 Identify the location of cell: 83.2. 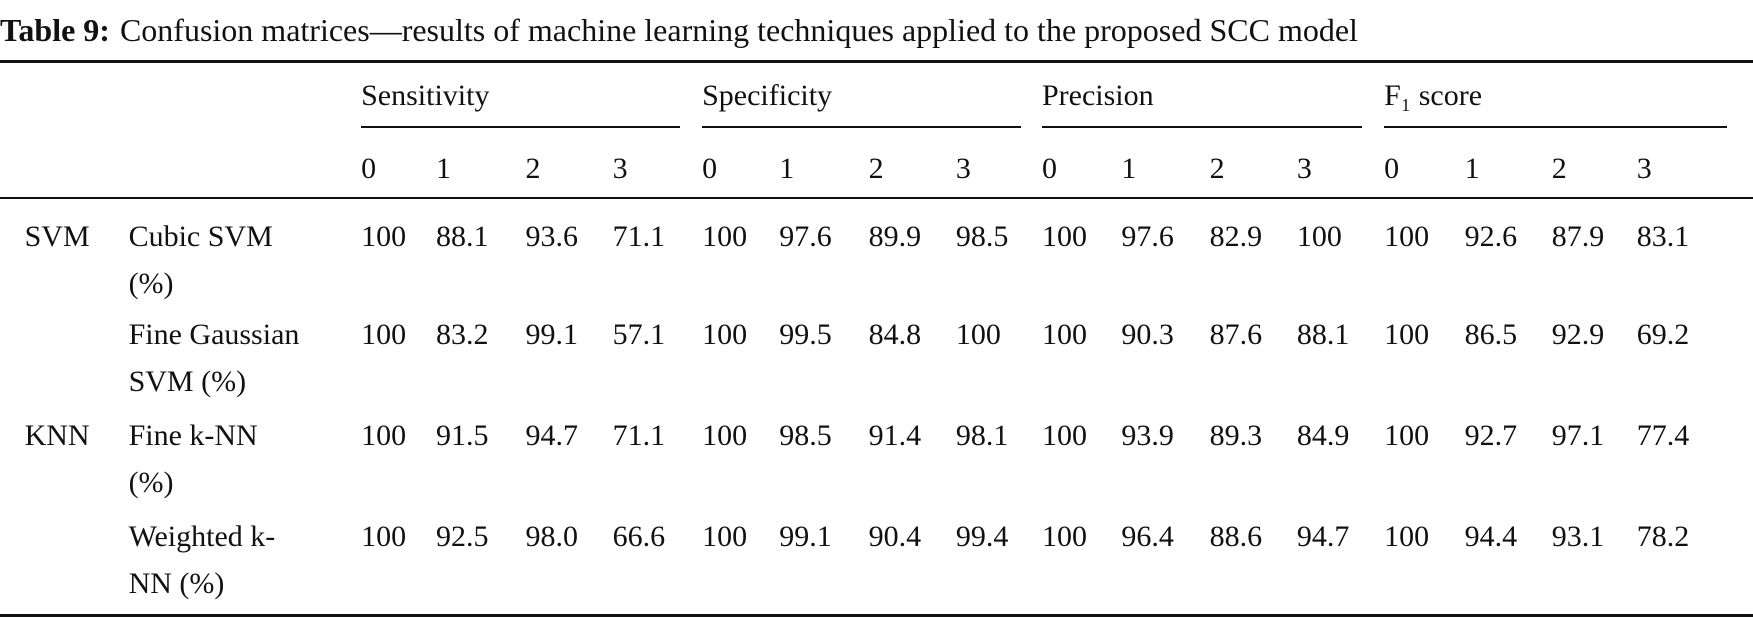
(462, 335).